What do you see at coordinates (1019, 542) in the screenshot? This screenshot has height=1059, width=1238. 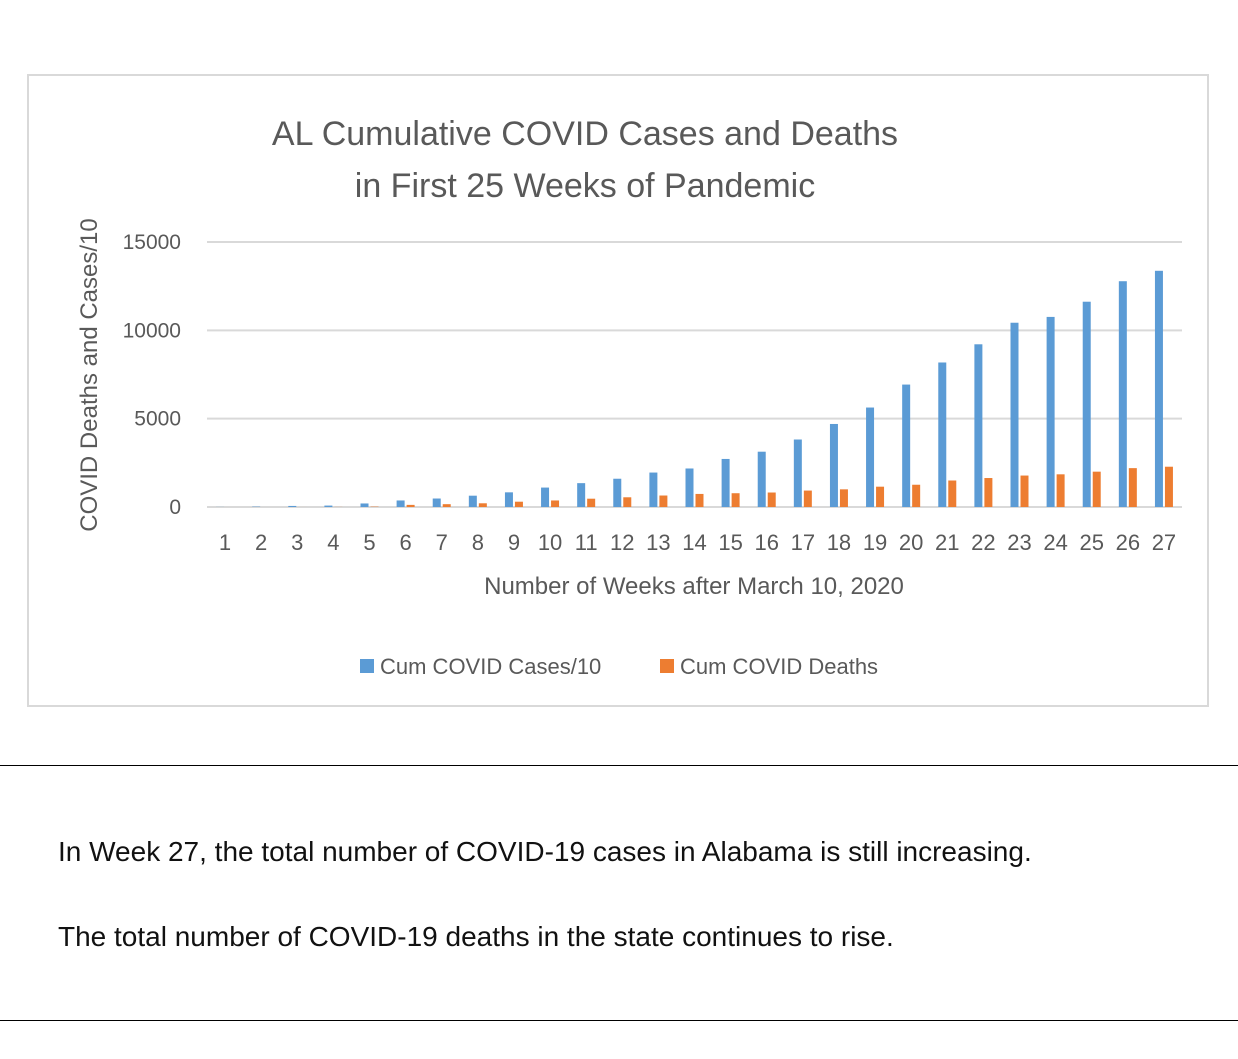 I see `x-tick-label: 23` at bounding box center [1019, 542].